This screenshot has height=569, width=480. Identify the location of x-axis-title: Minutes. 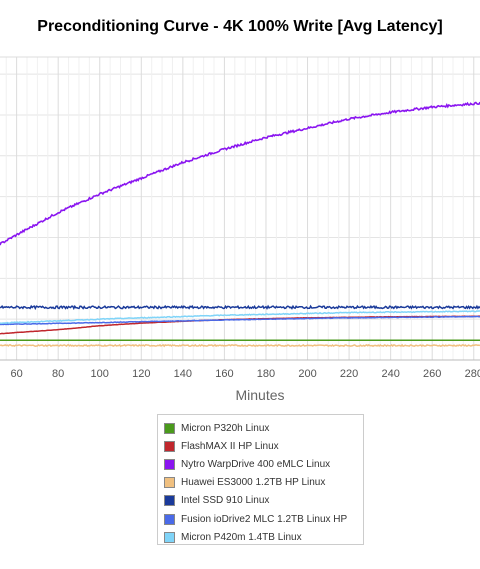
(260, 395).